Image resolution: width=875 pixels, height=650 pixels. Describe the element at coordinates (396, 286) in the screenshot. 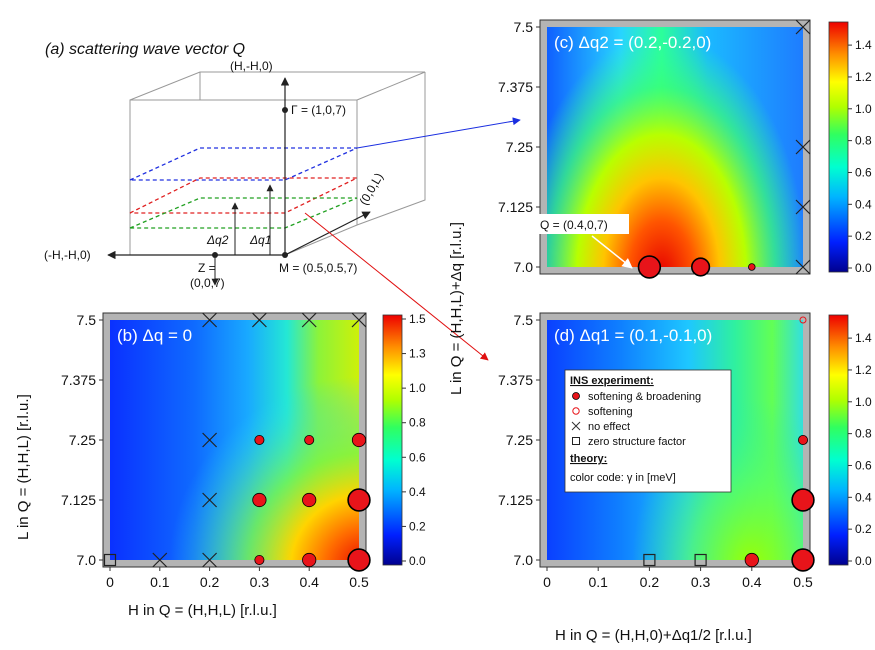

I see `link-arrow-to-d` at that location.